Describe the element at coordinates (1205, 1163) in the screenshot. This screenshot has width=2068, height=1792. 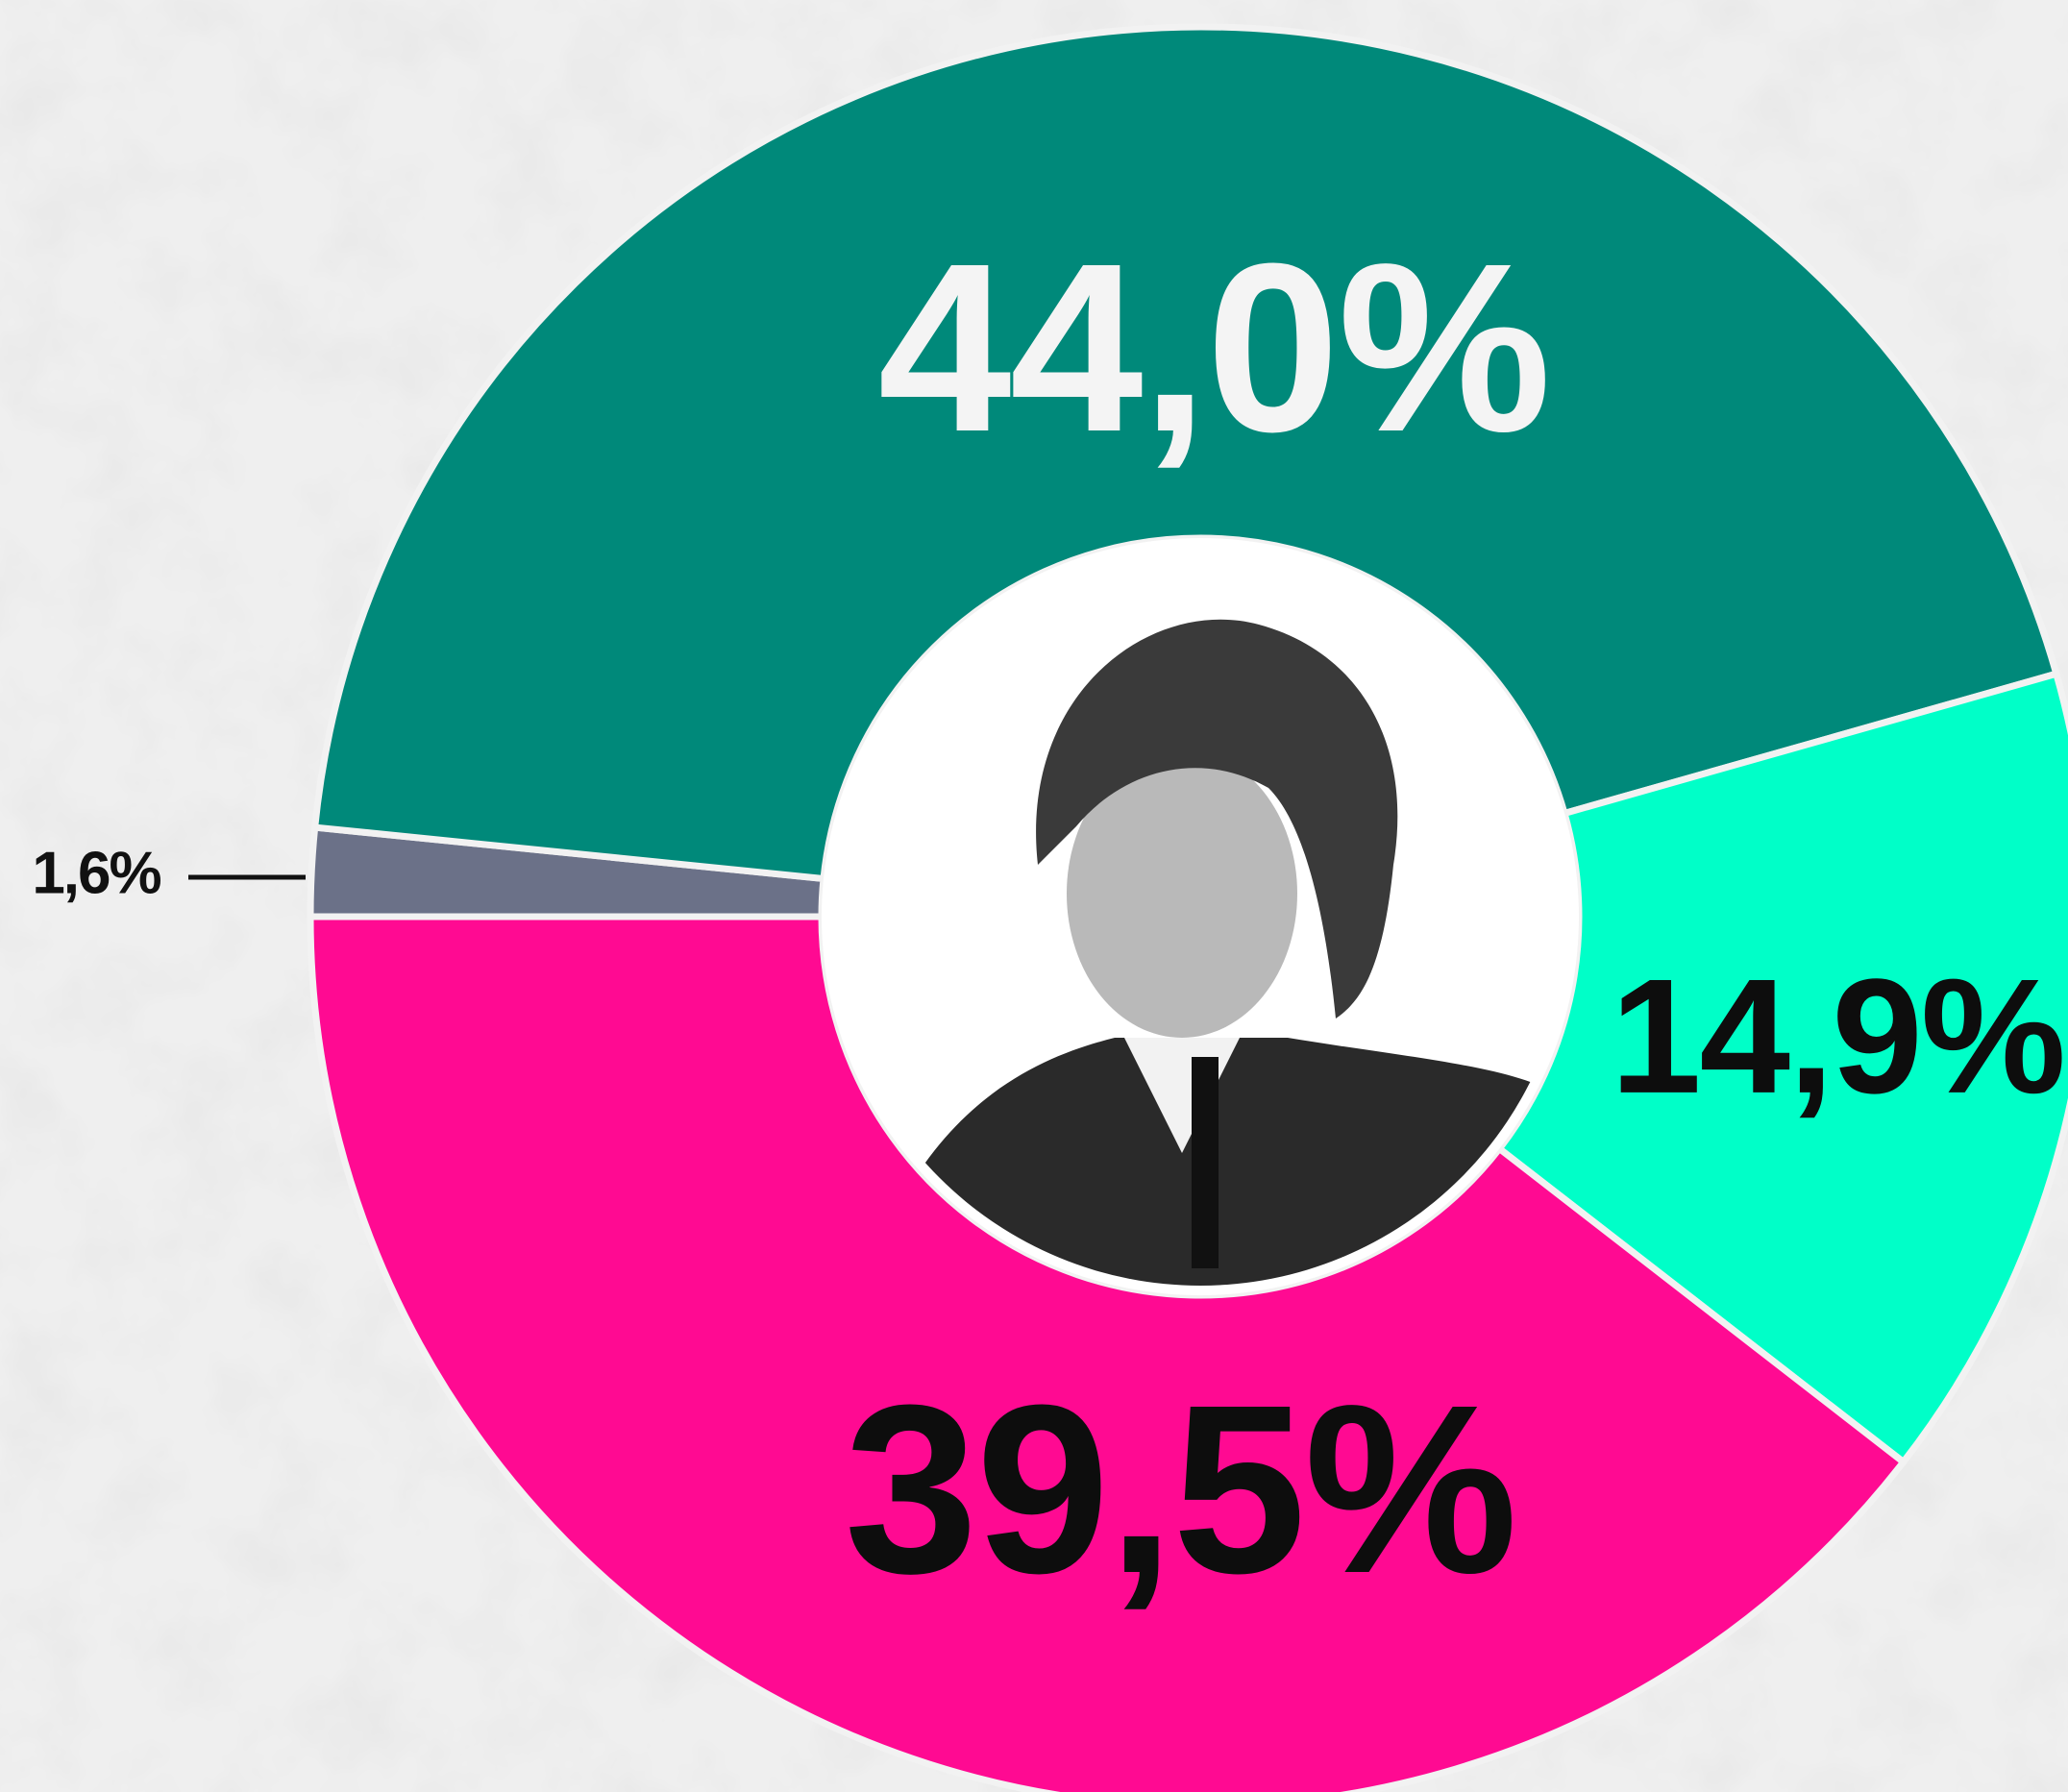
I see `microphone` at that location.